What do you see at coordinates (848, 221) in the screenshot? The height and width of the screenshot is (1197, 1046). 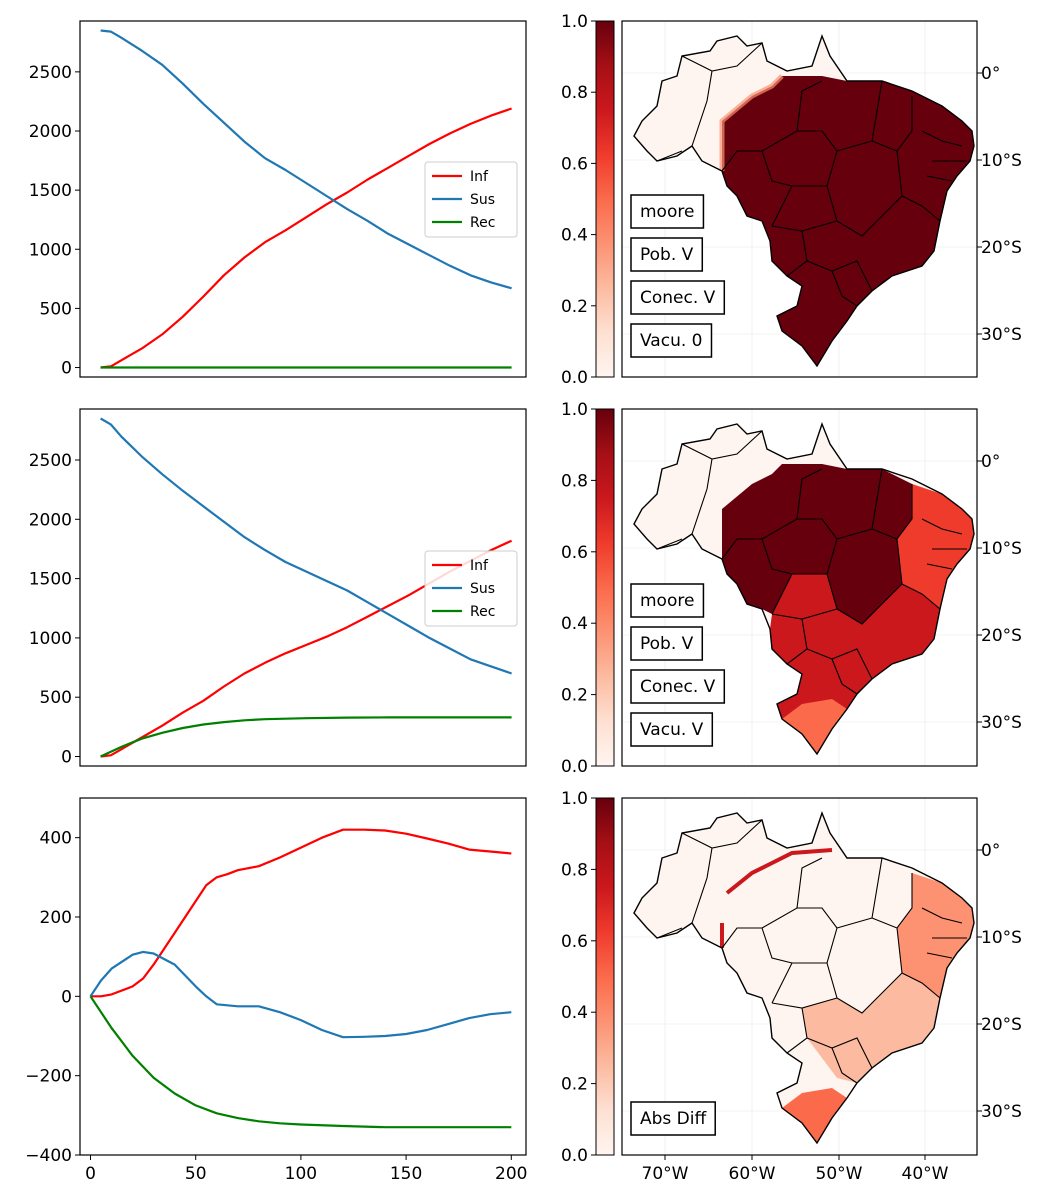 I see `heat-region-high` at bounding box center [848, 221].